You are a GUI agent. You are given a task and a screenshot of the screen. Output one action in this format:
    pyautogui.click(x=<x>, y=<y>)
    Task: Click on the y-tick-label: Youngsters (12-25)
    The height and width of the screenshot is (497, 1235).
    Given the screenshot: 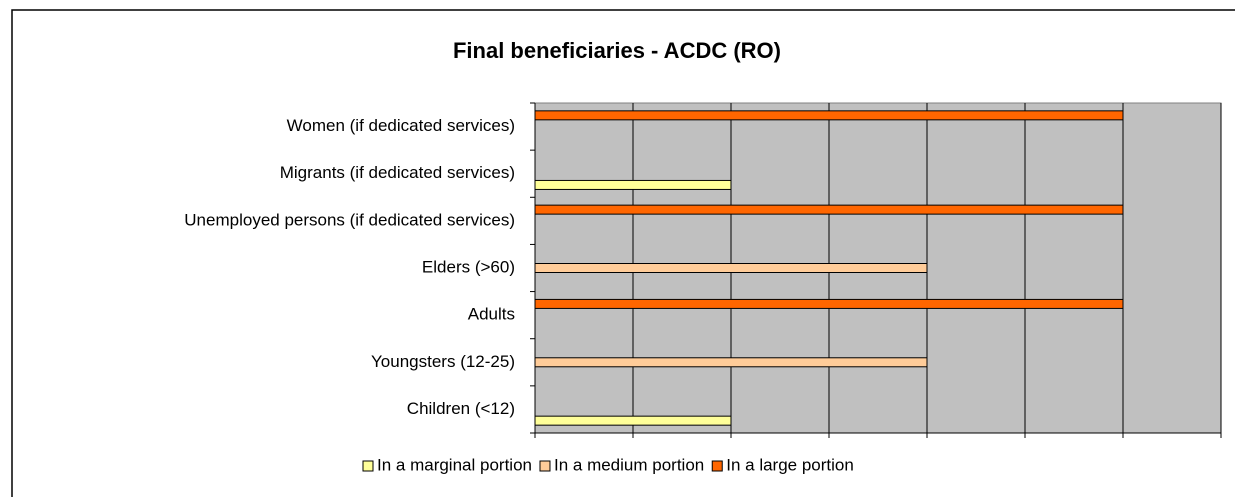 What is the action you would take?
    pyautogui.click(x=443, y=361)
    